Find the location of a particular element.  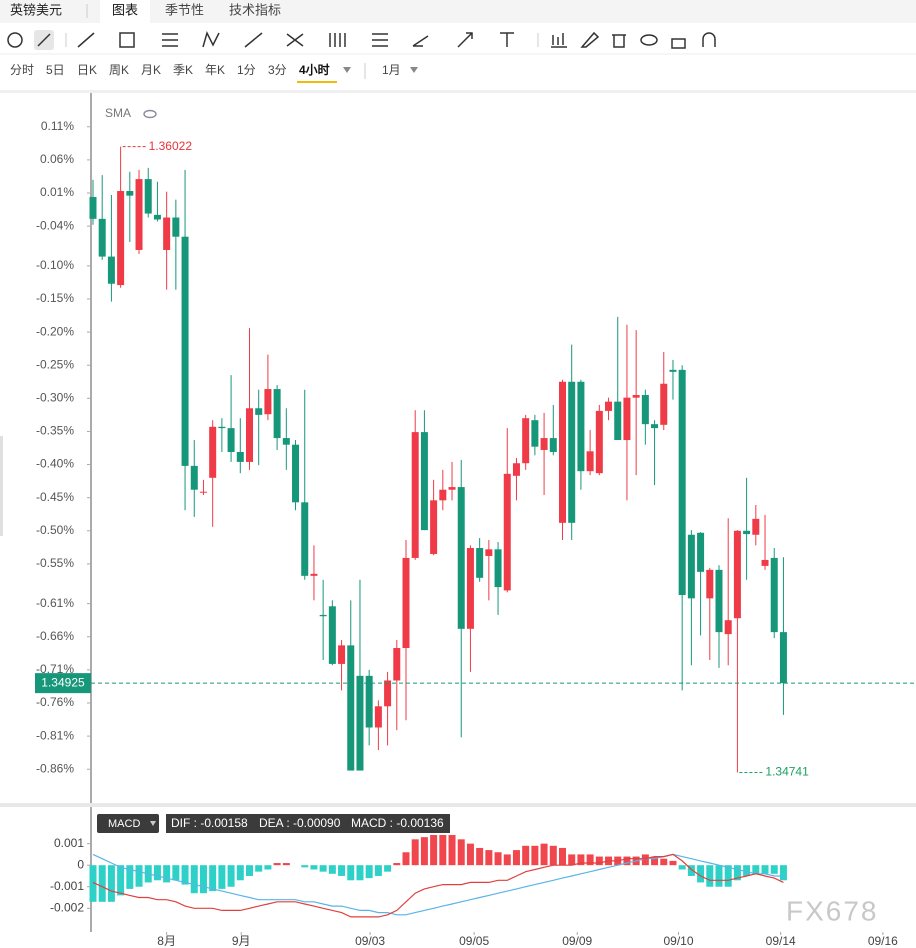

period: 年K is located at coordinates (215, 70).